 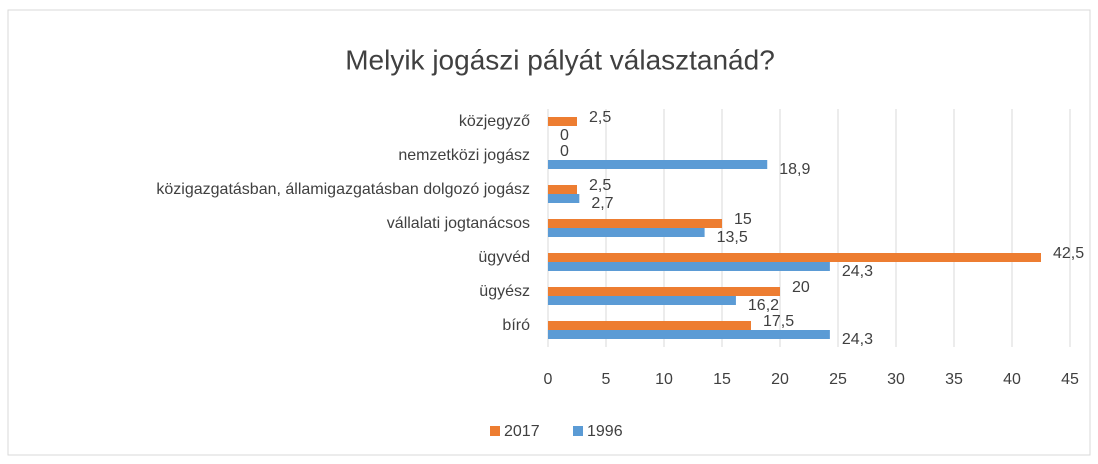 I want to click on data-label: 15, so click(x=743, y=219).